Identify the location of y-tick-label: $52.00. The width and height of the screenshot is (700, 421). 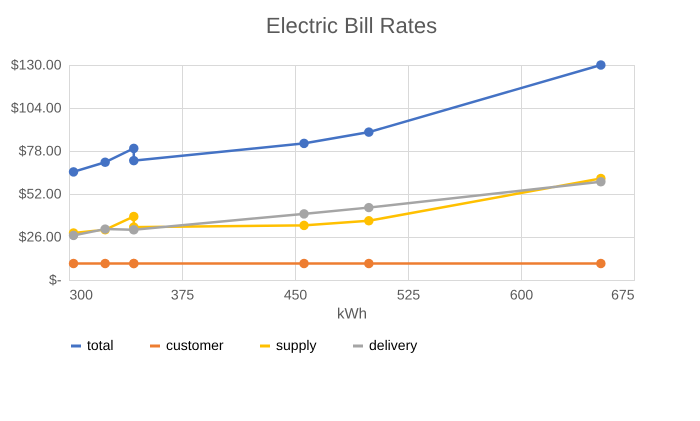
(40, 194).